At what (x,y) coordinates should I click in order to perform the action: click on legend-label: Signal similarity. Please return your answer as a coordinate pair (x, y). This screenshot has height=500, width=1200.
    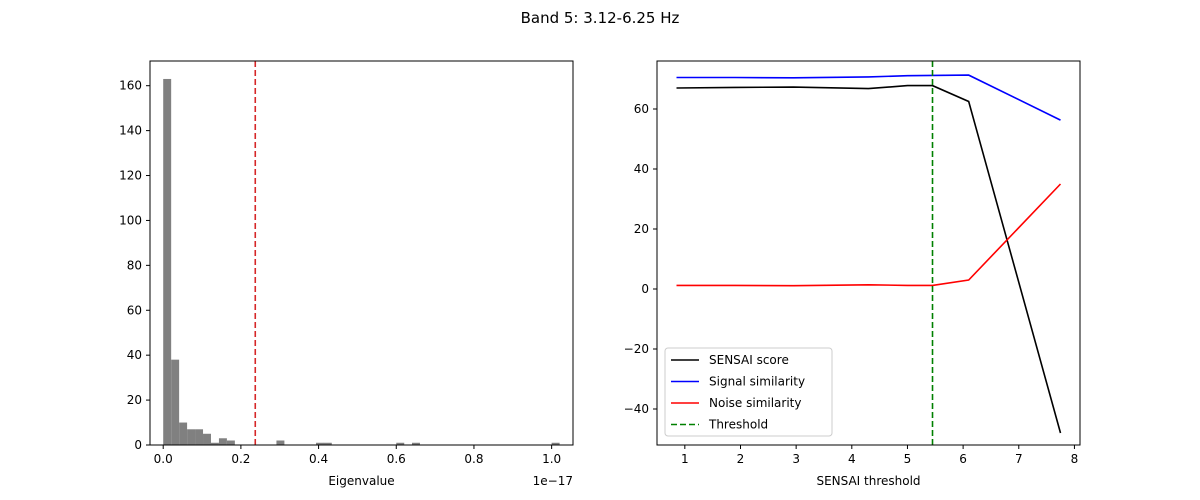
    Looking at the image, I should click on (757, 382).